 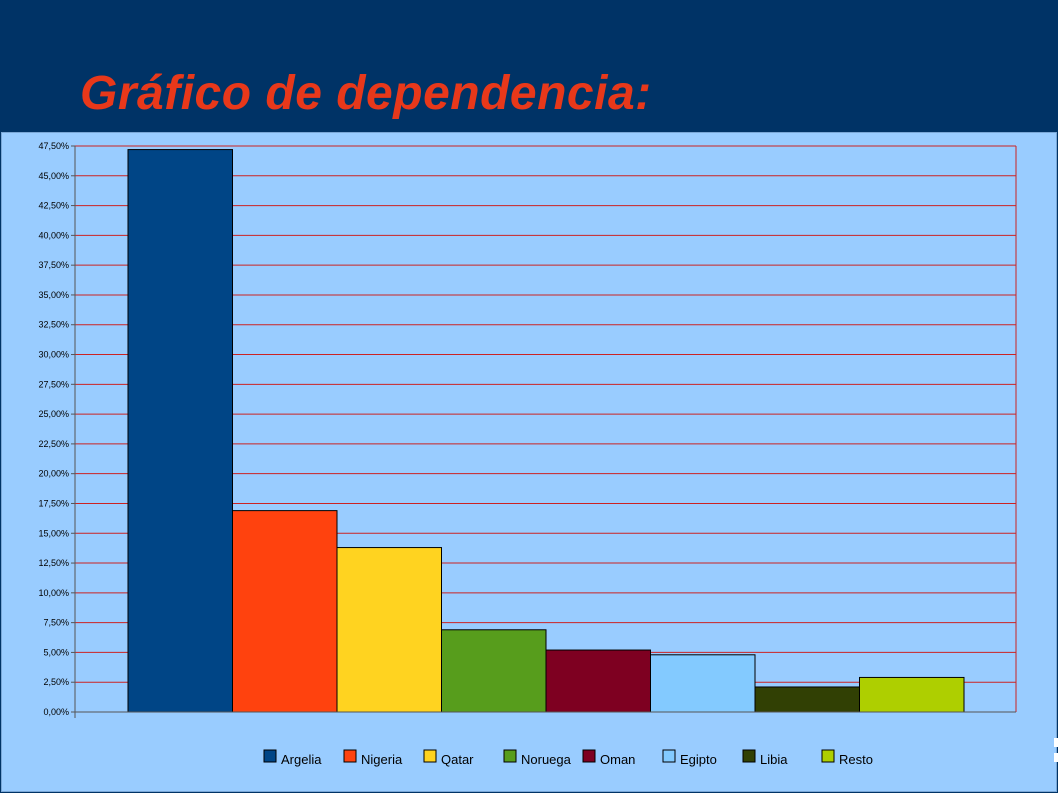 I want to click on legend-label-nigeria: Nigeria, so click(x=382, y=759).